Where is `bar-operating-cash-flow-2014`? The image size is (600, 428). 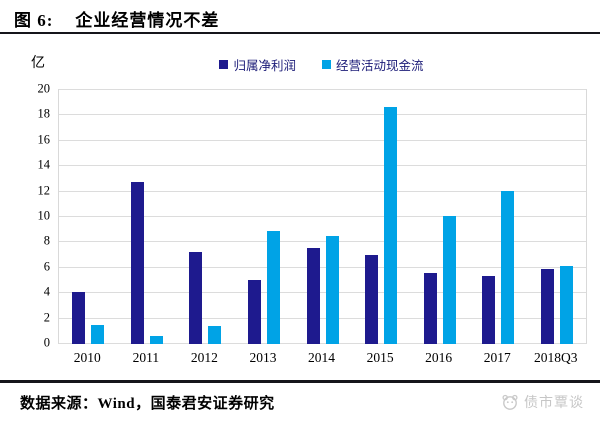 bar-operating-cash-flow-2014 is located at coordinates (332, 290).